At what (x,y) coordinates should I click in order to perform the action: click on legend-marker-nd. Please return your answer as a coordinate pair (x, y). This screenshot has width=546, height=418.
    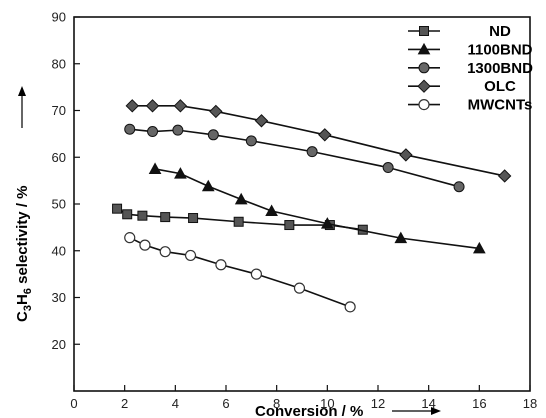
    Looking at the image, I should click on (424, 31).